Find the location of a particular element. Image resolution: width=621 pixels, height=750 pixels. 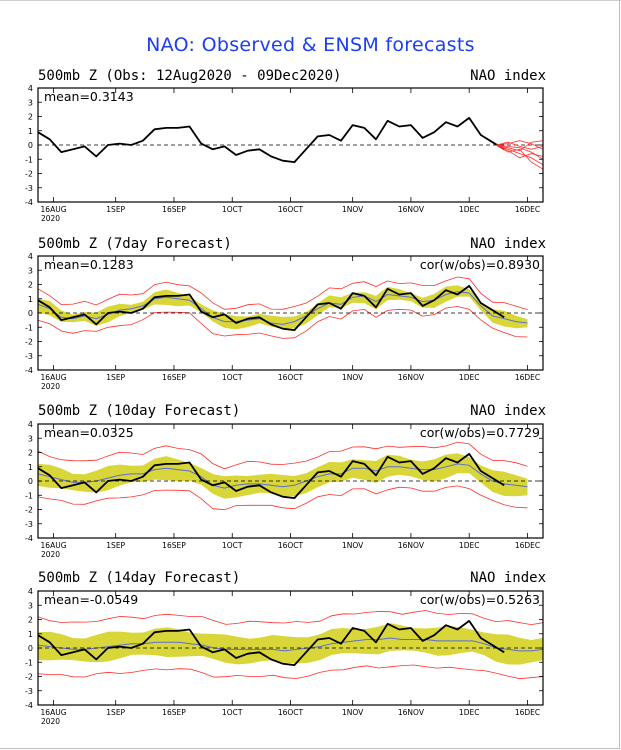

mean-label: mean=0.1283 is located at coordinates (89, 264).